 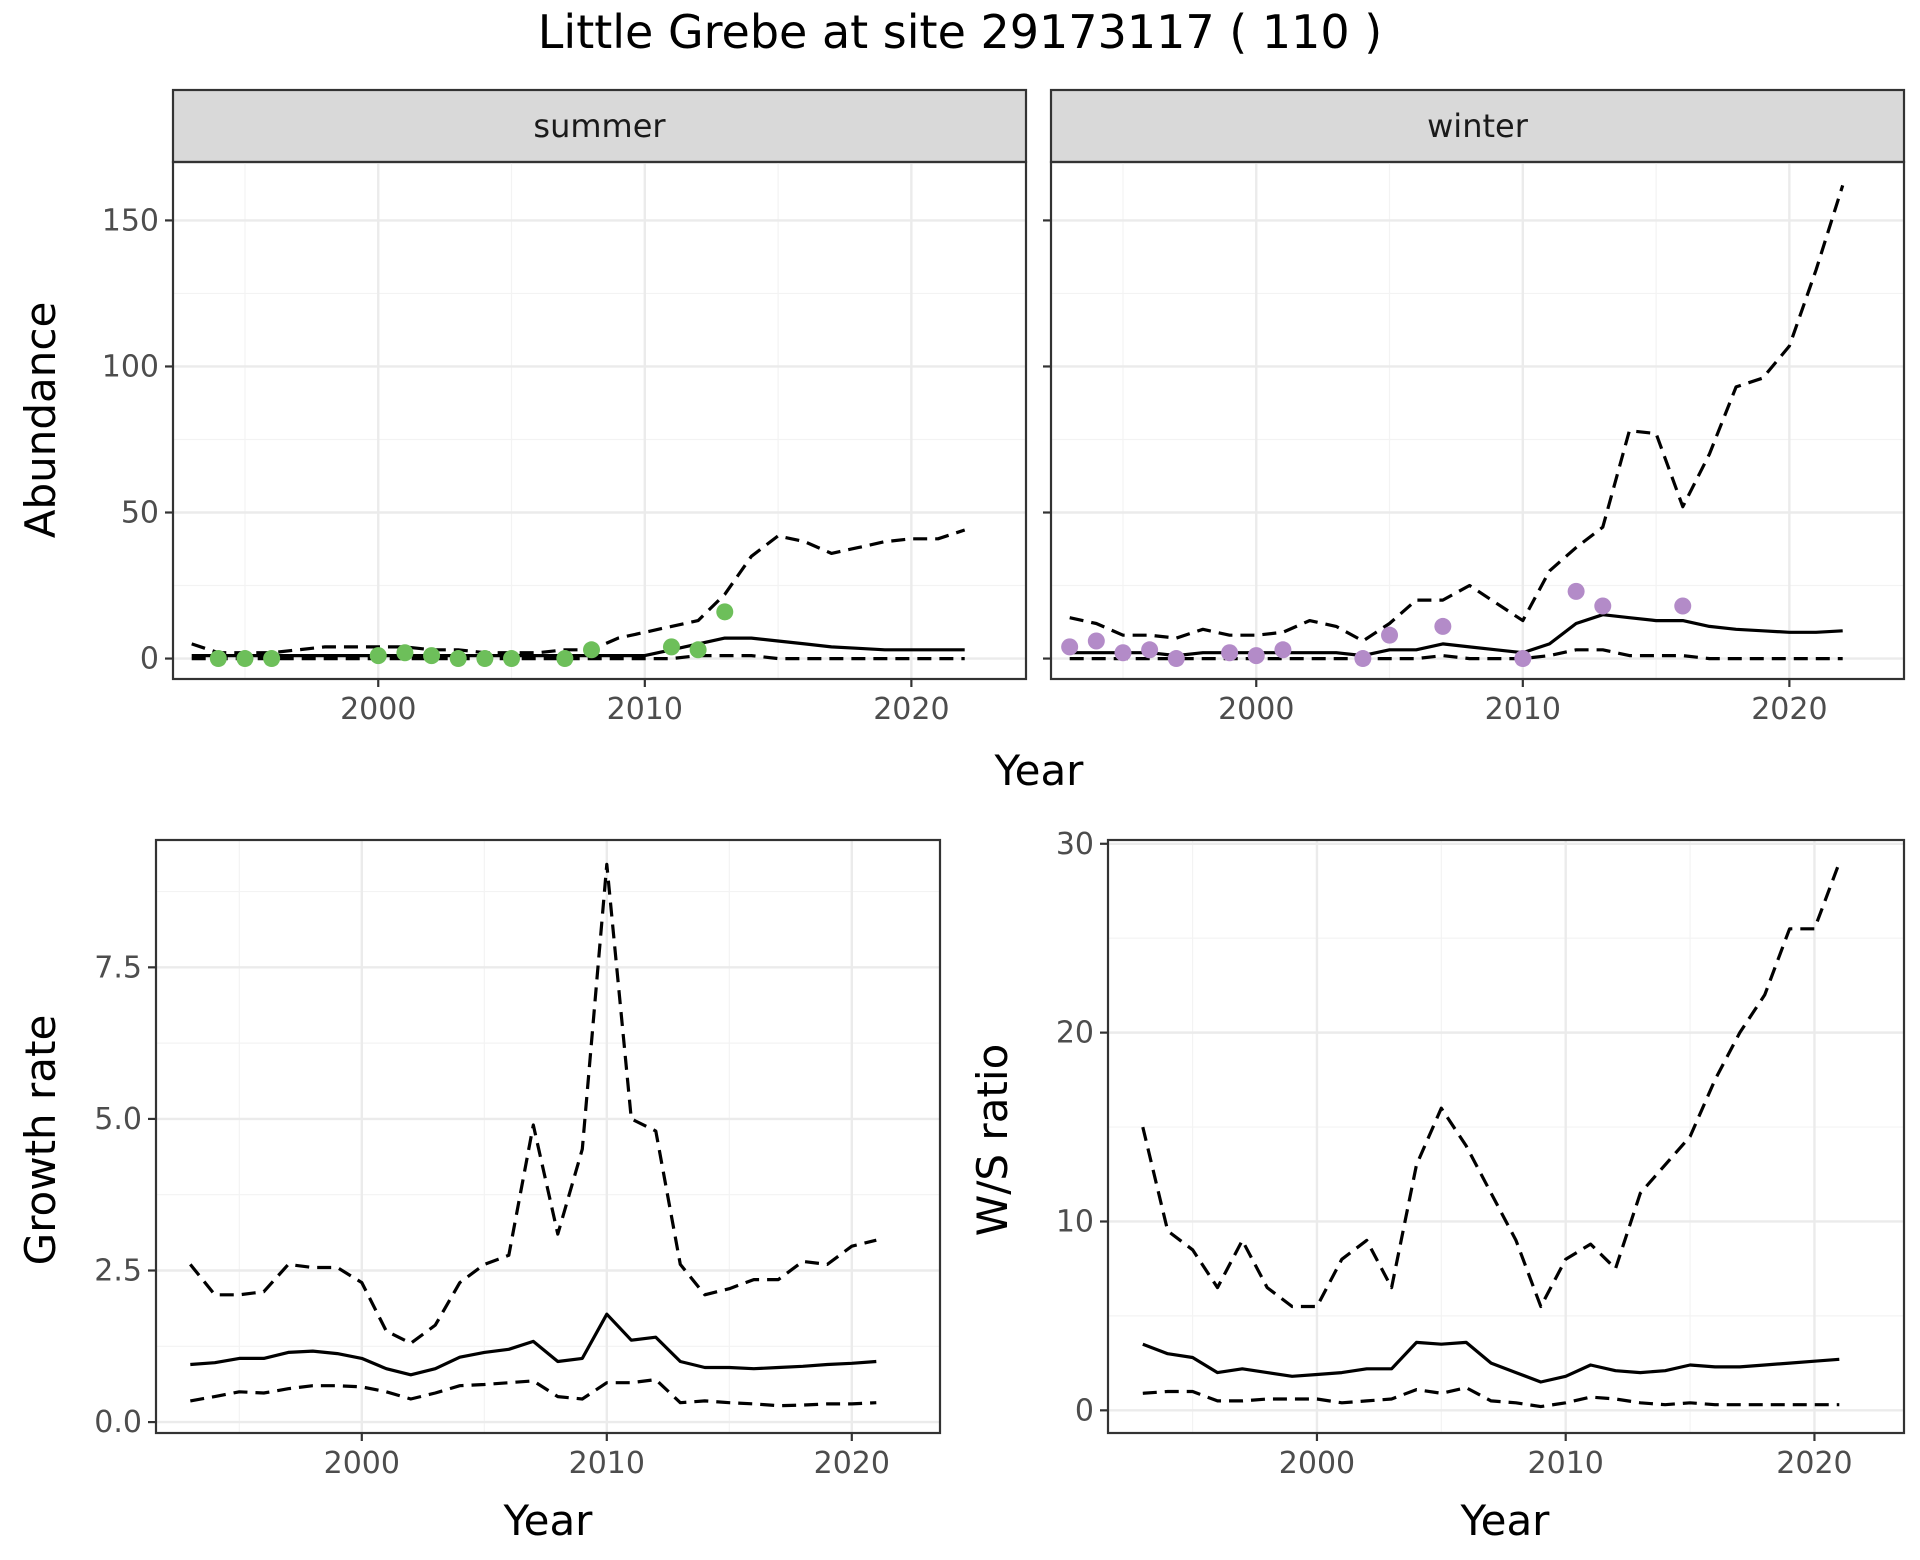 I want to click on ratio-mean-line, so click(x=1491, y=1362).